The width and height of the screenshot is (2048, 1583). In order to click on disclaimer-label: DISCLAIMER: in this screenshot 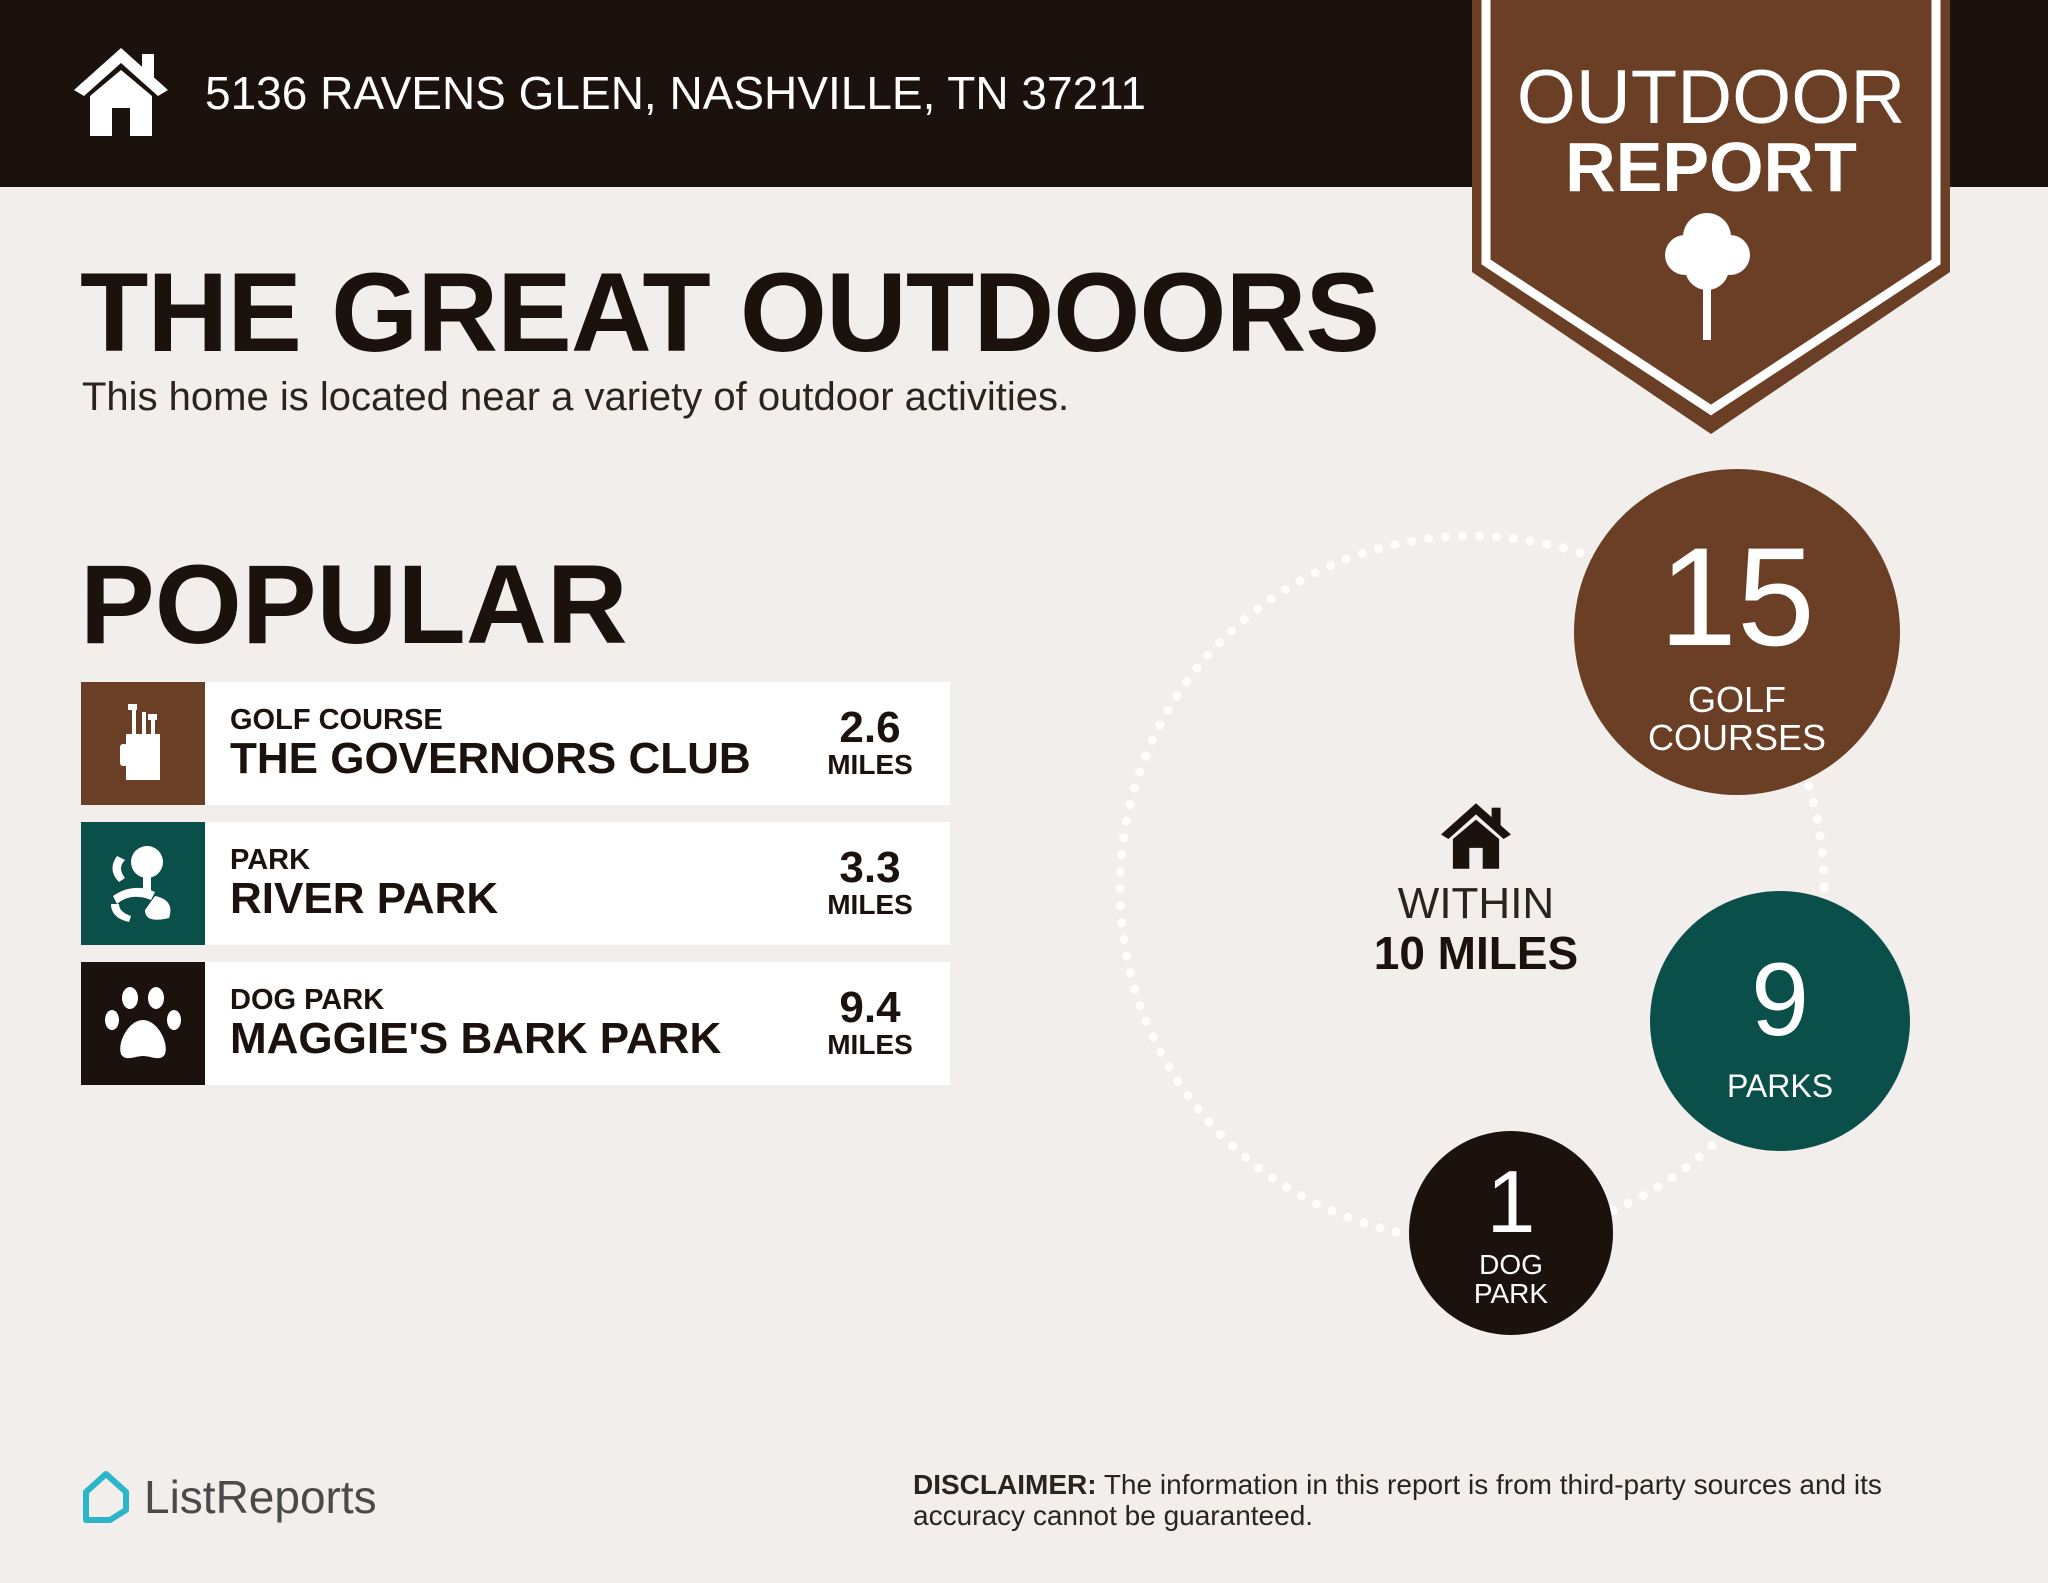, I will do `click(1005, 1484)`.